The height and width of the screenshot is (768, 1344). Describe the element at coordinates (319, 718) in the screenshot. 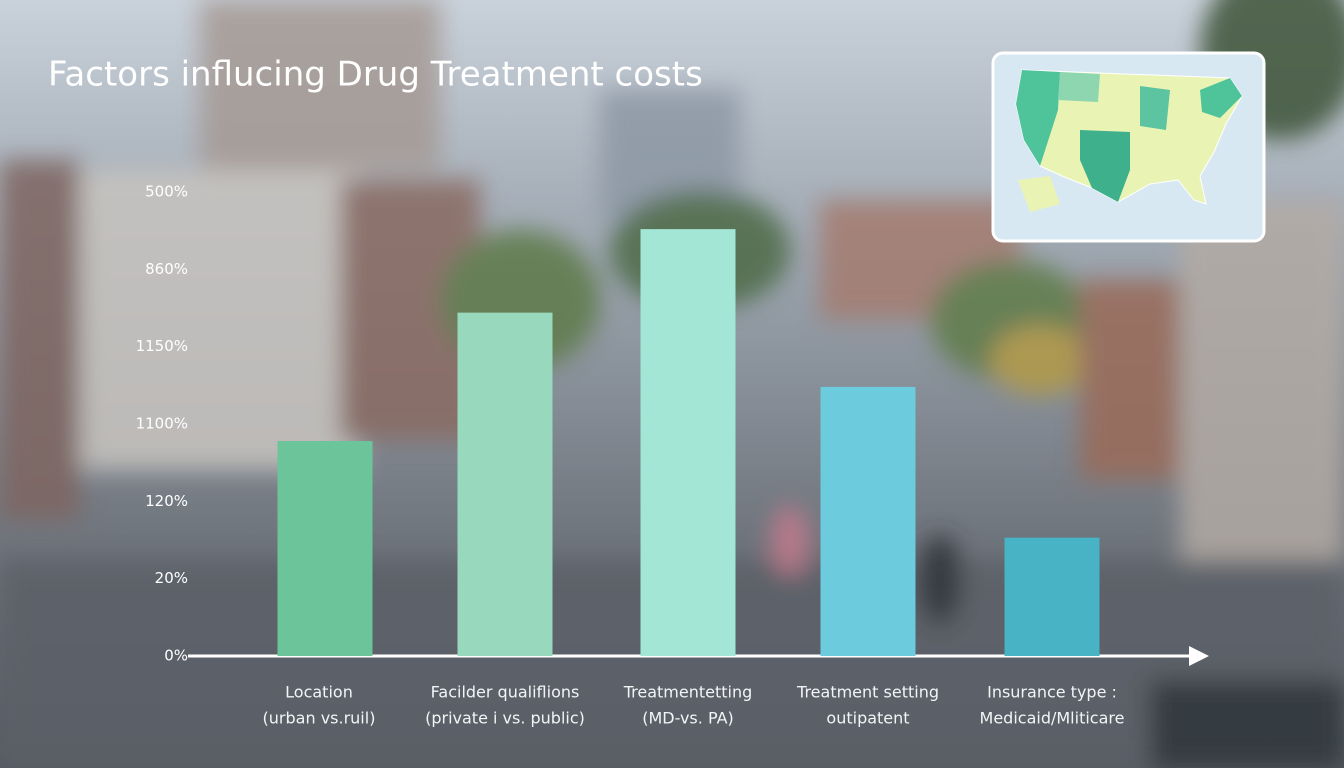

I see `x-tick-label: (urban vs.ruil)` at that location.